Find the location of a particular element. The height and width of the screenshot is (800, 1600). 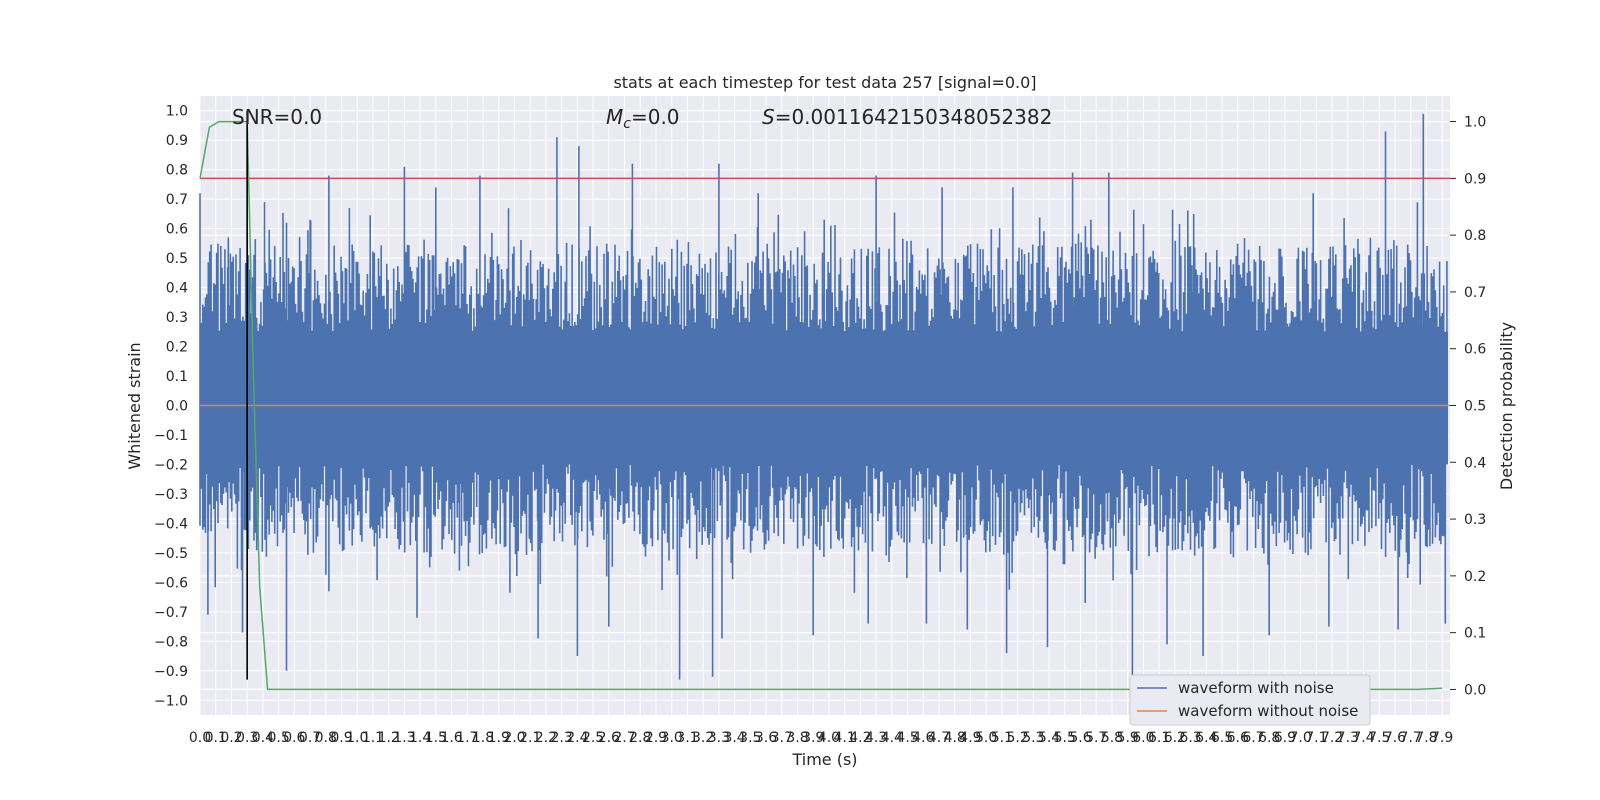

x-tick-label: 3.4 is located at coordinates (734, 738).